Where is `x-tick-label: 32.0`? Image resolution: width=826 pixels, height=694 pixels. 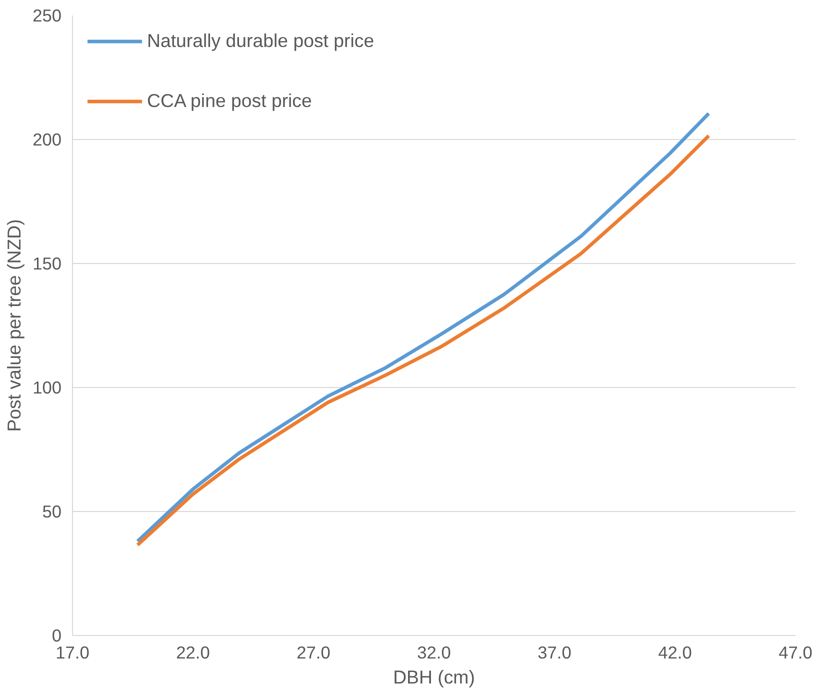 x-tick-label: 32.0 is located at coordinates (434, 652).